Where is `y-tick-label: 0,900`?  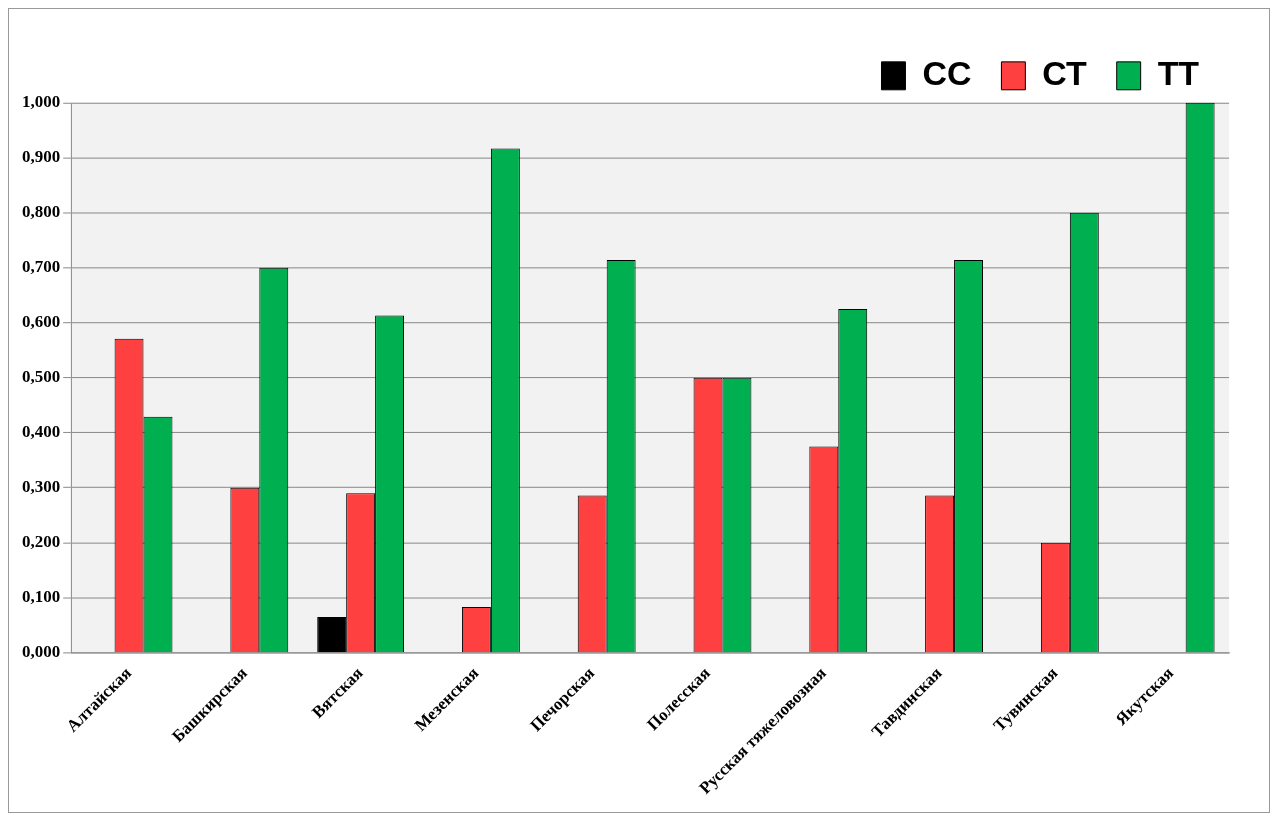
y-tick-label: 0,900 is located at coordinates (41, 157).